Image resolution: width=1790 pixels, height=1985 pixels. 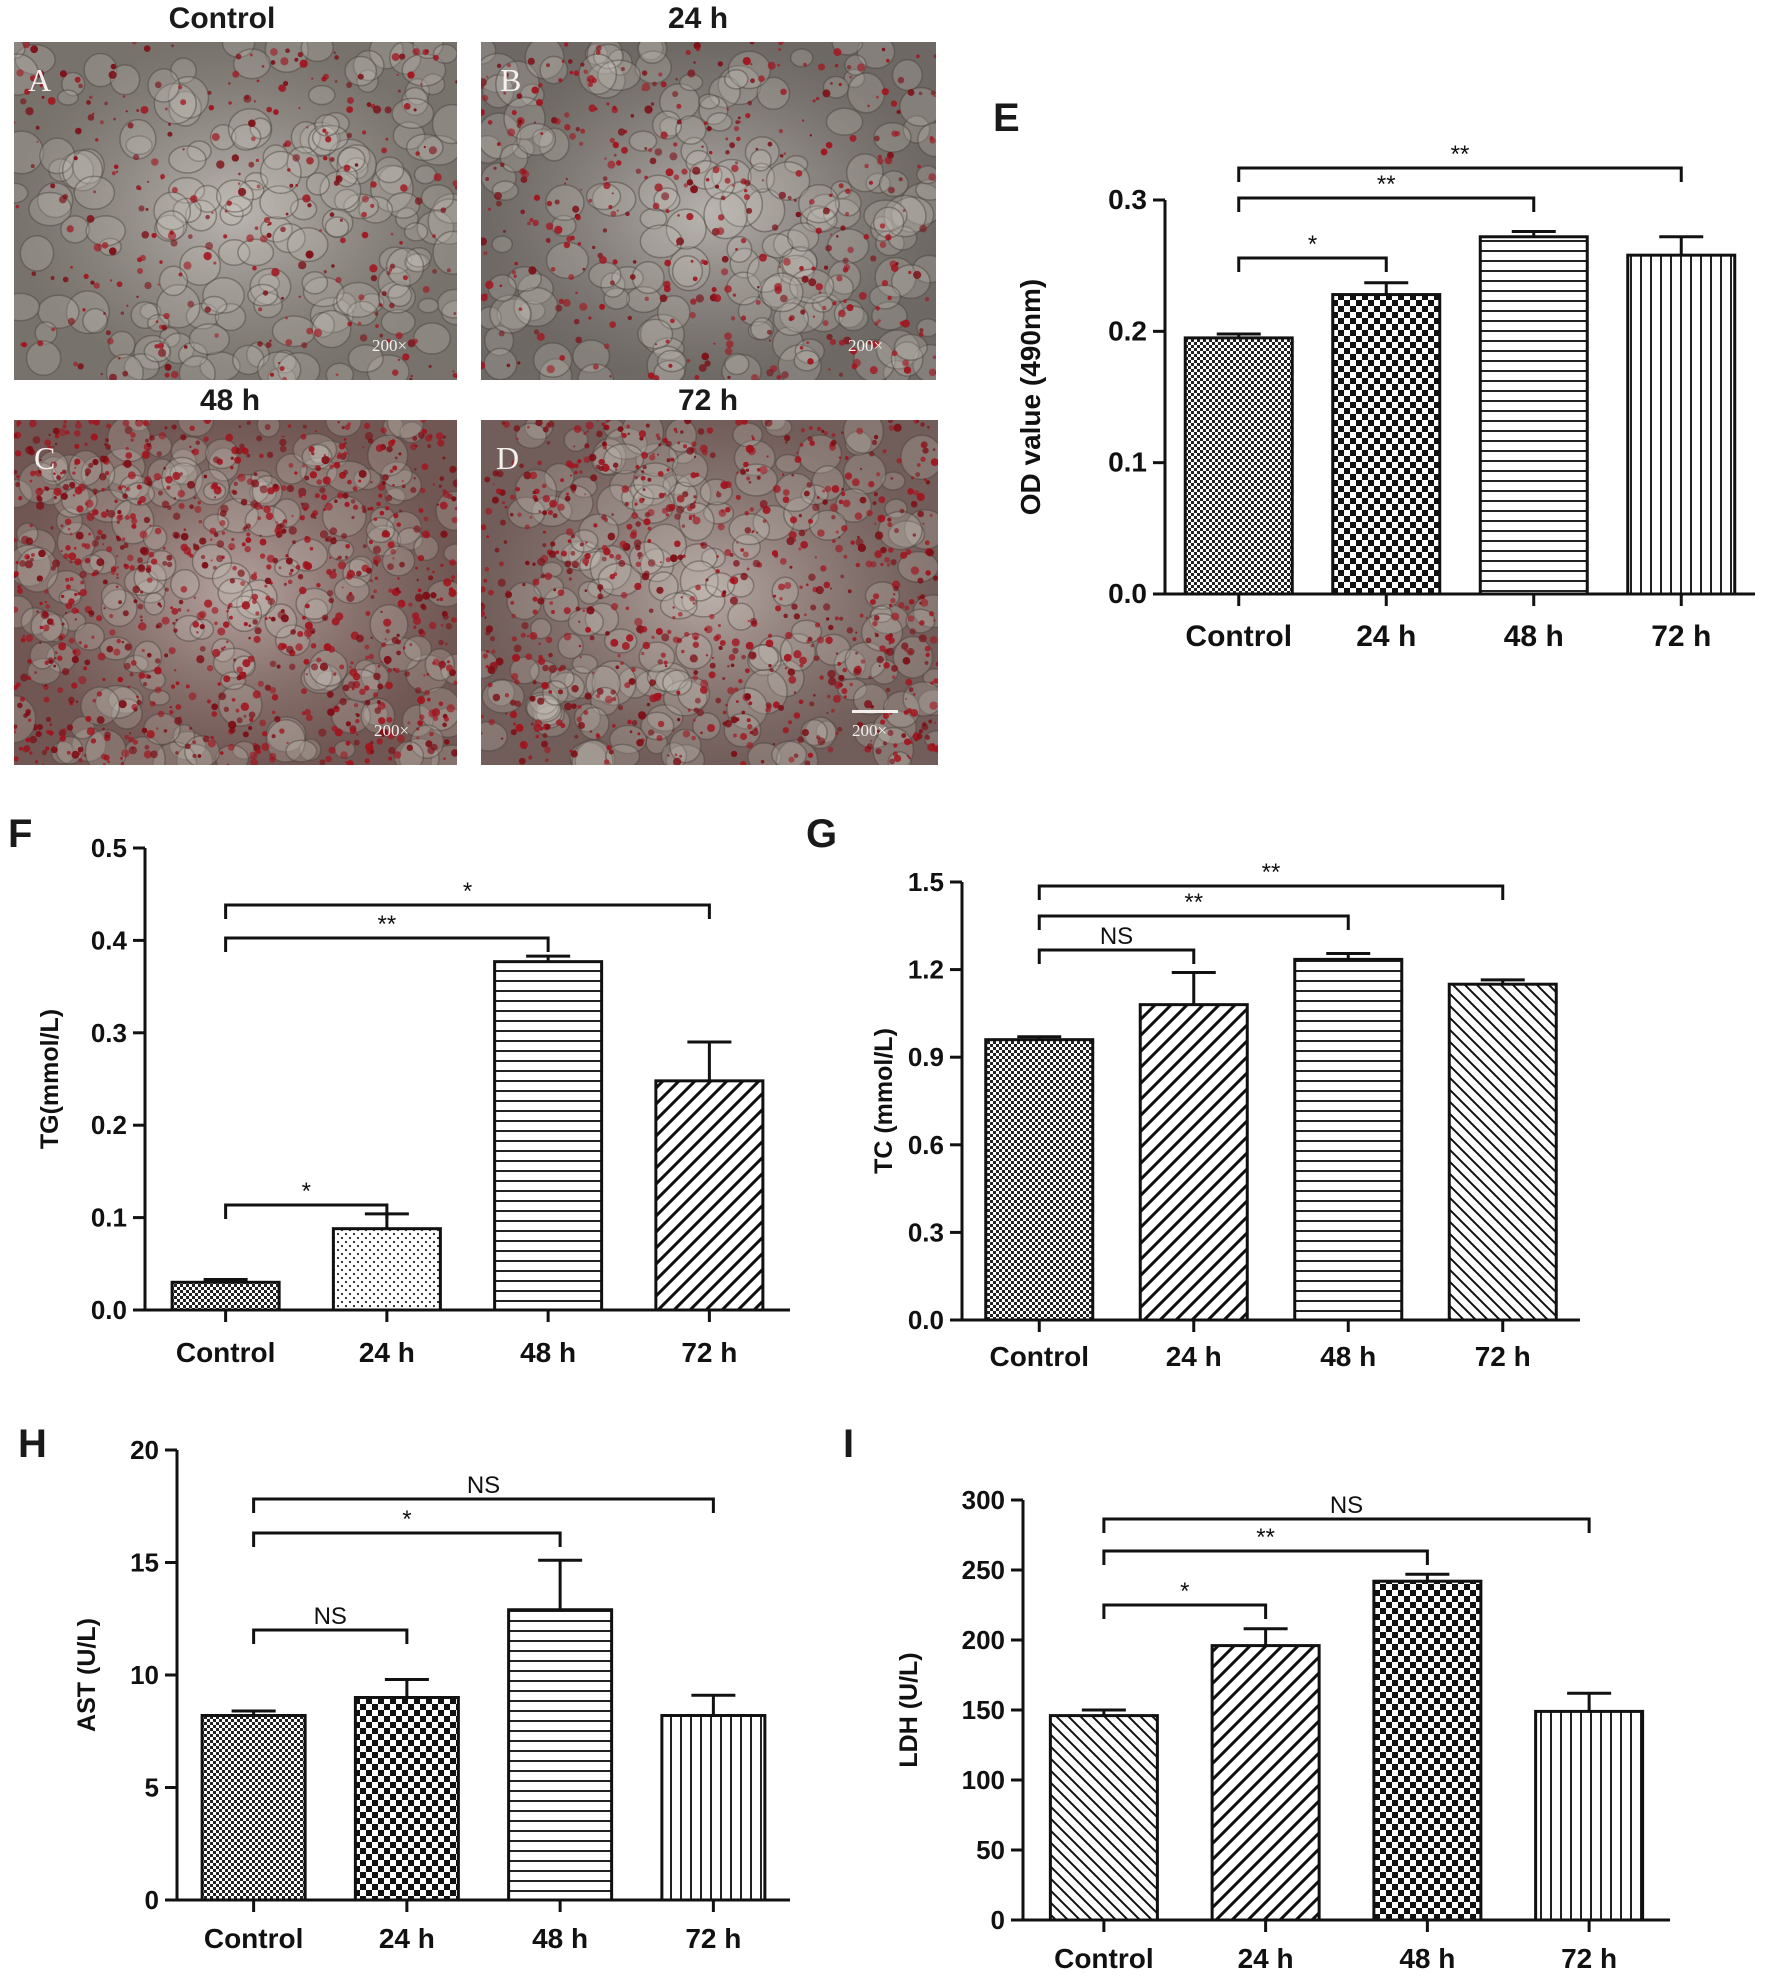 I want to click on y-tick-label: 0, so click(x=998, y=1920).